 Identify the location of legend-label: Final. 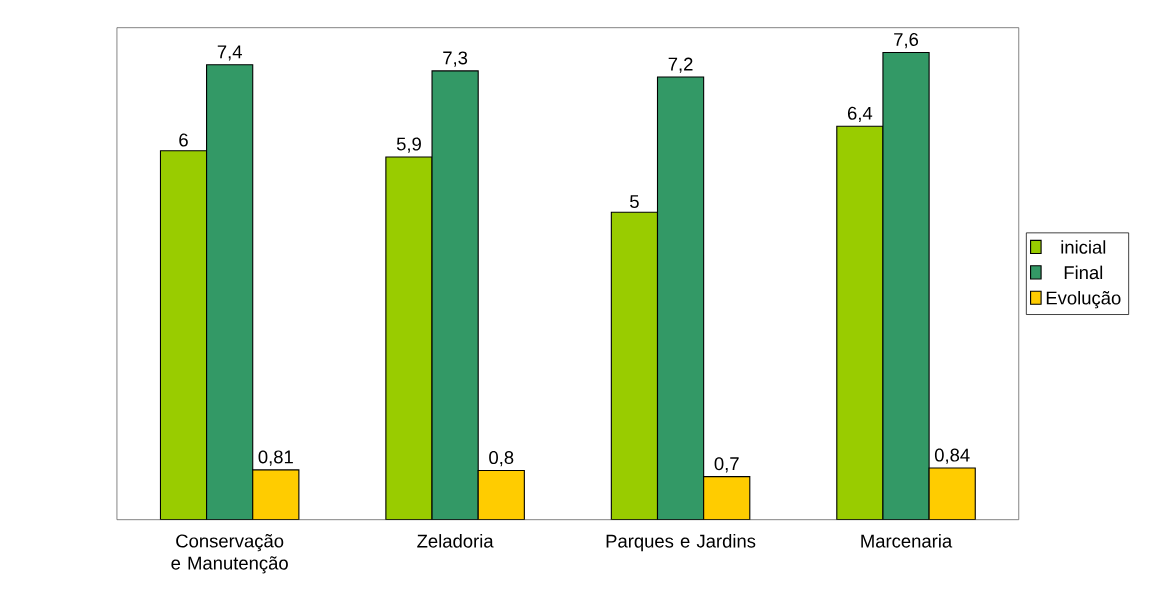
(1083, 272).